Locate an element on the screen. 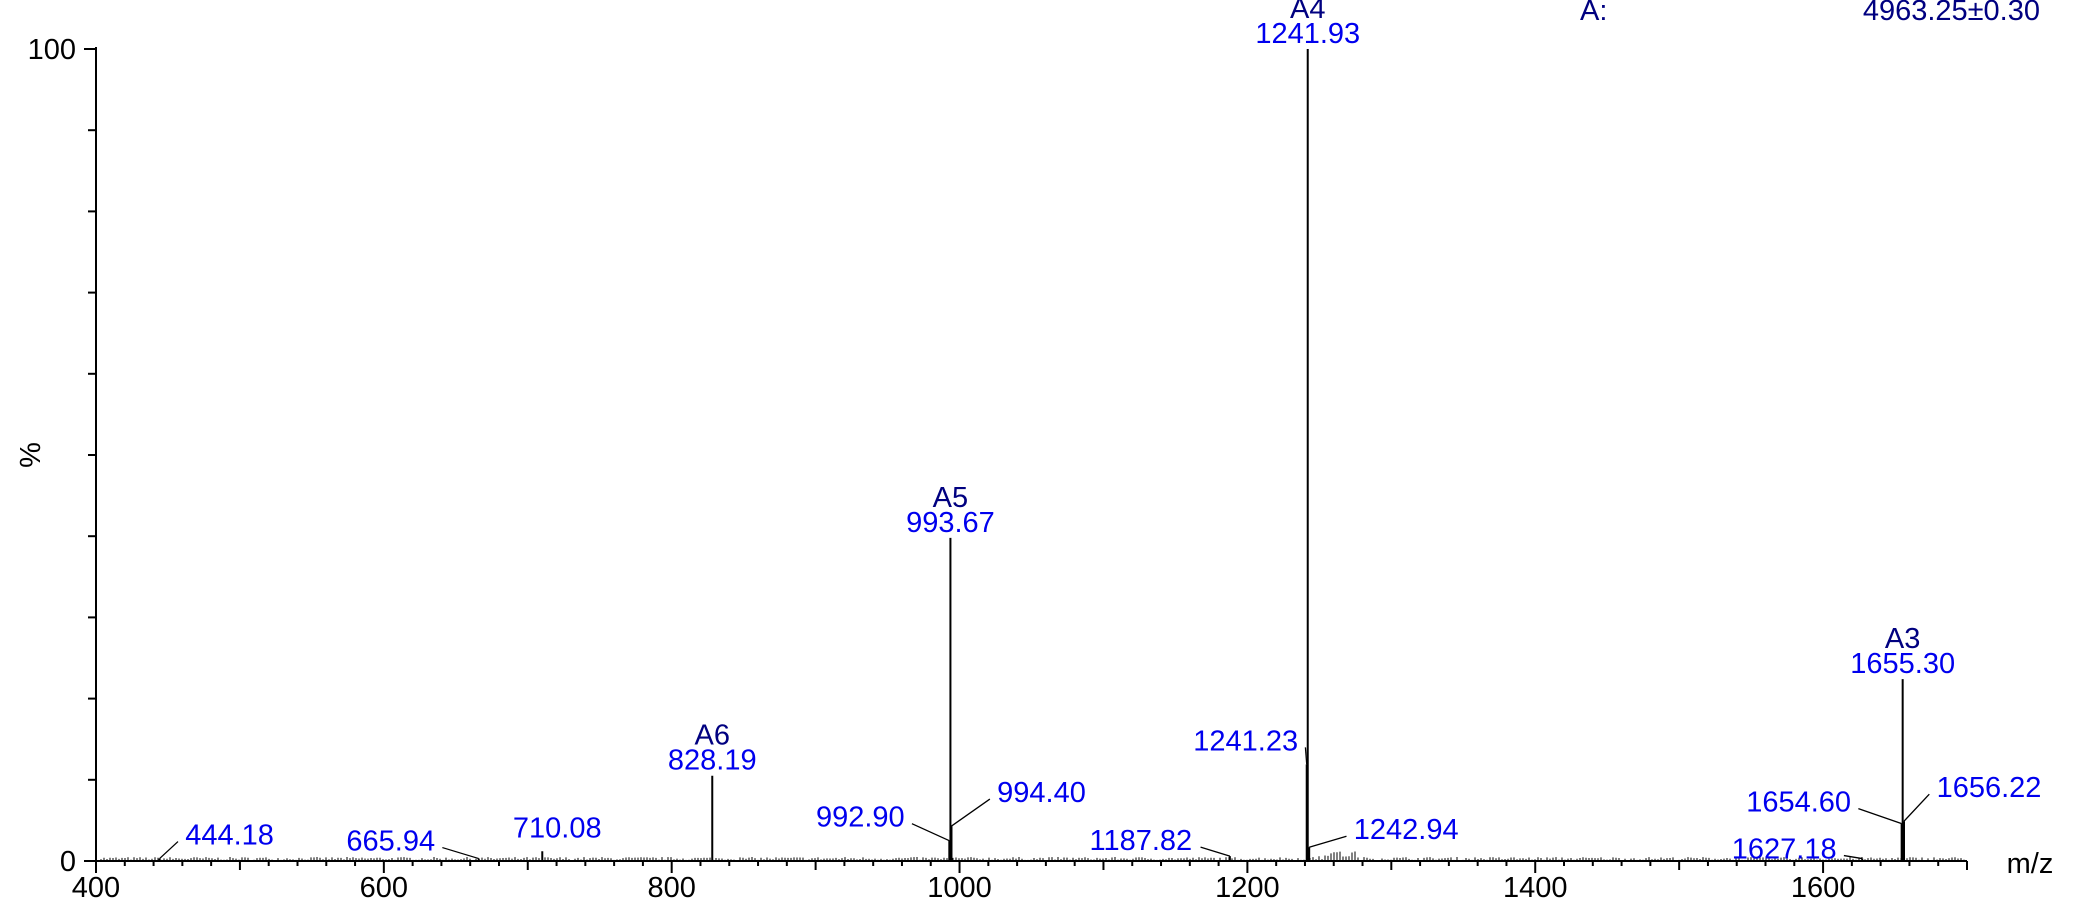 This screenshot has height=898, width=2080. y-tick-label: 0 is located at coordinates (68, 862).